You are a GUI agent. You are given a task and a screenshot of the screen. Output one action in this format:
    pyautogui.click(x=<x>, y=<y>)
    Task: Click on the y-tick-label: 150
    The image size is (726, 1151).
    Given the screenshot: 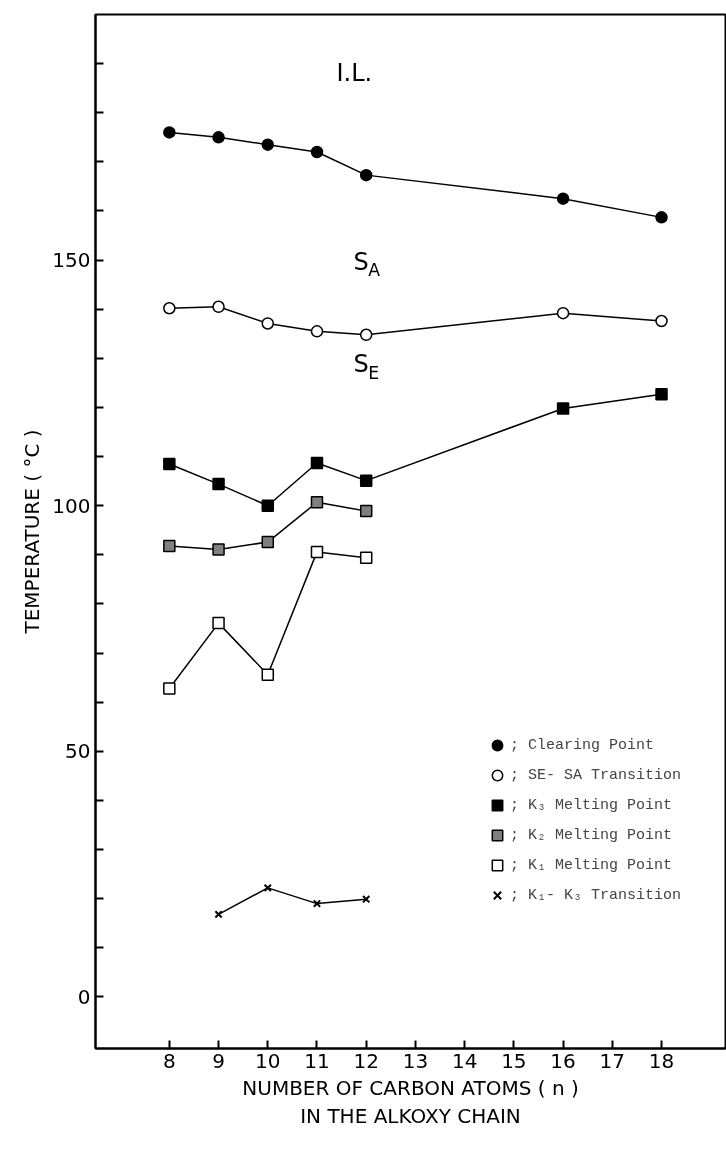 What is the action you would take?
    pyautogui.click(x=71, y=260)
    